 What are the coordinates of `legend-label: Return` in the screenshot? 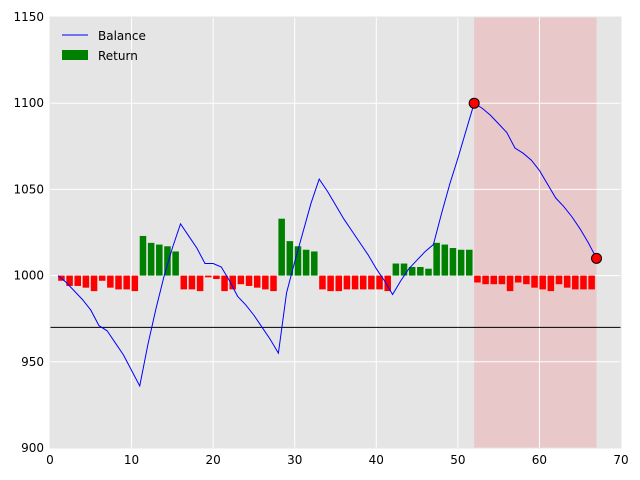 It's located at (118, 56).